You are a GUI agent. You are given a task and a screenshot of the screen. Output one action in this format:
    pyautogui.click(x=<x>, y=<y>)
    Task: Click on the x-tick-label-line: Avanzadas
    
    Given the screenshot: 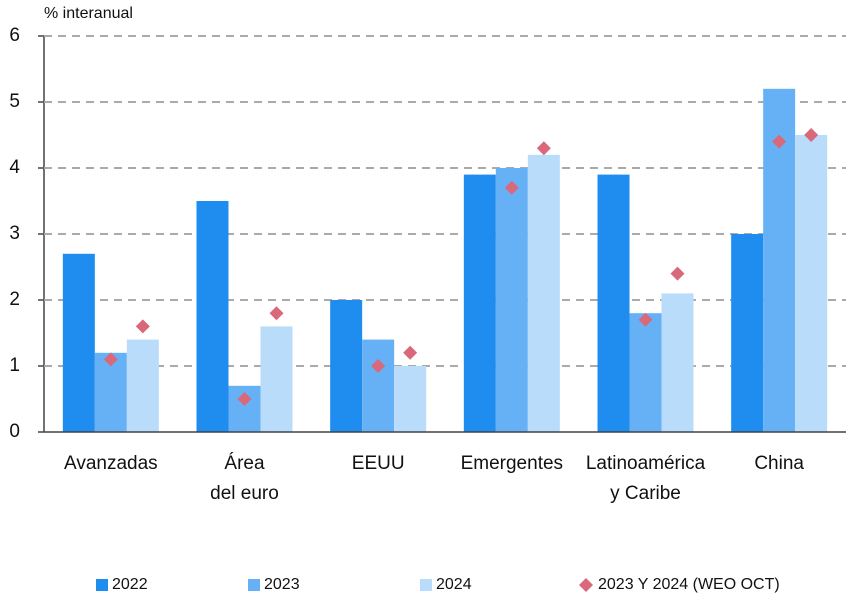 What is the action you would take?
    pyautogui.click(x=111, y=463)
    